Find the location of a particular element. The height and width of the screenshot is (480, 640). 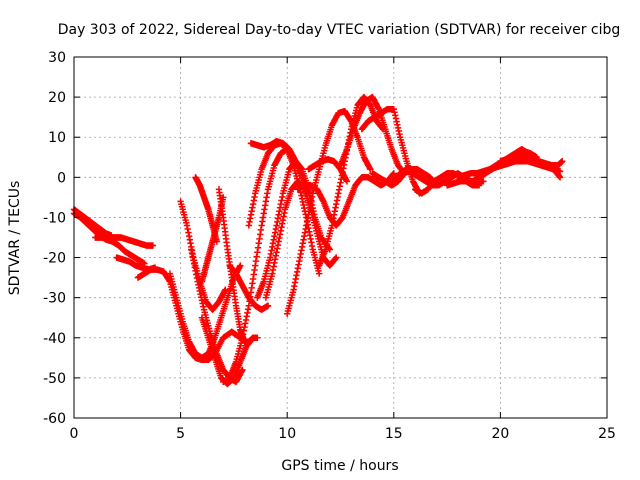

series-arc17 is located at coordinates (294, 229).